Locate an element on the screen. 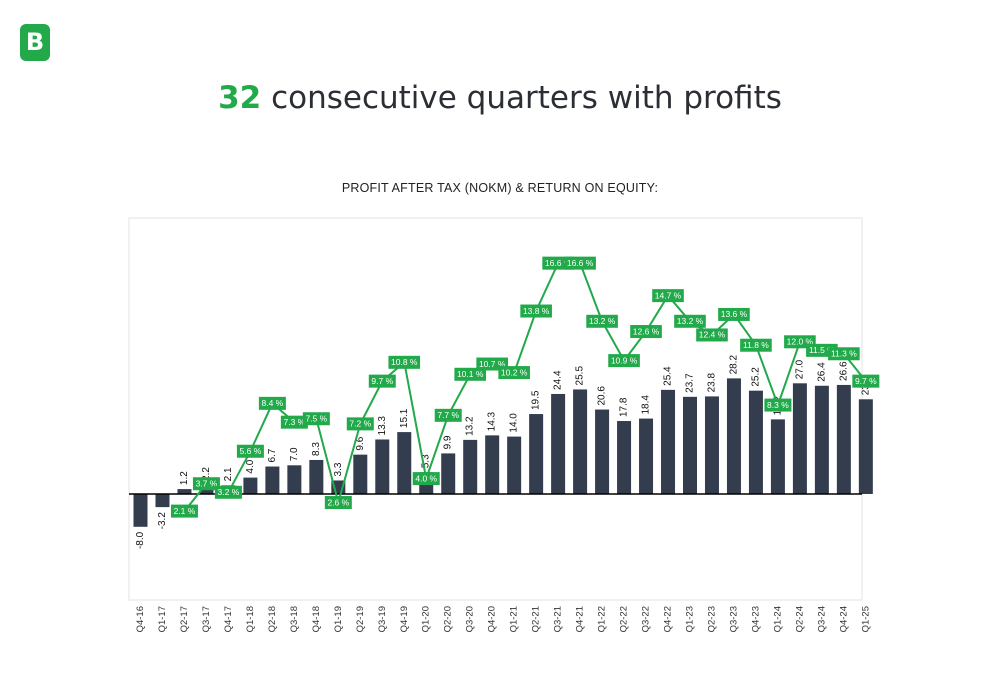  roe-value-label: 13.2 % is located at coordinates (690, 321).